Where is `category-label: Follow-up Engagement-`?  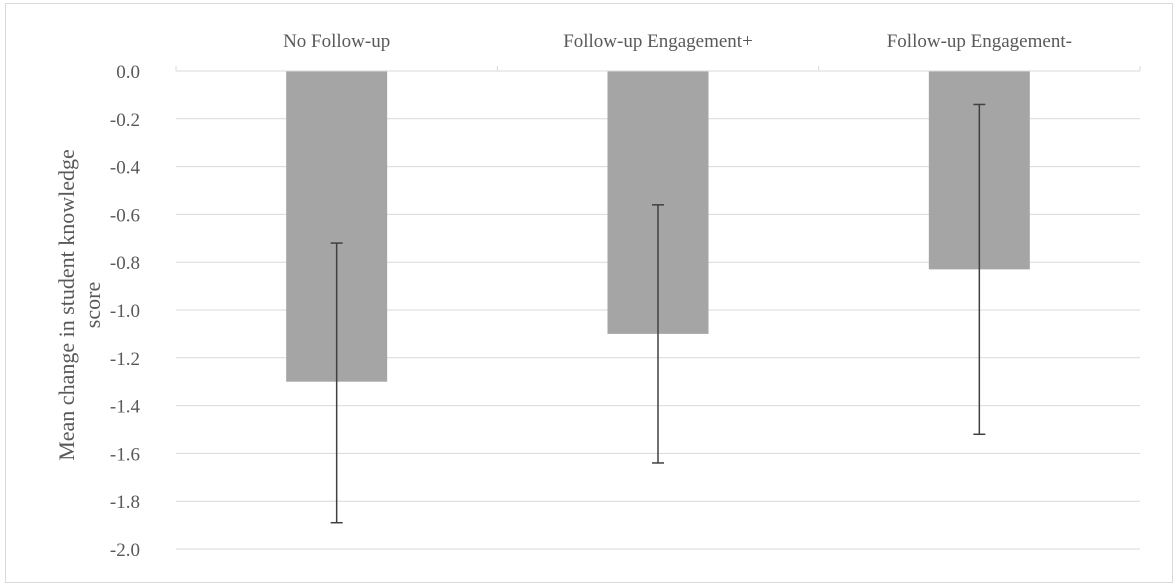 category-label: Follow-up Engagement- is located at coordinates (979, 41).